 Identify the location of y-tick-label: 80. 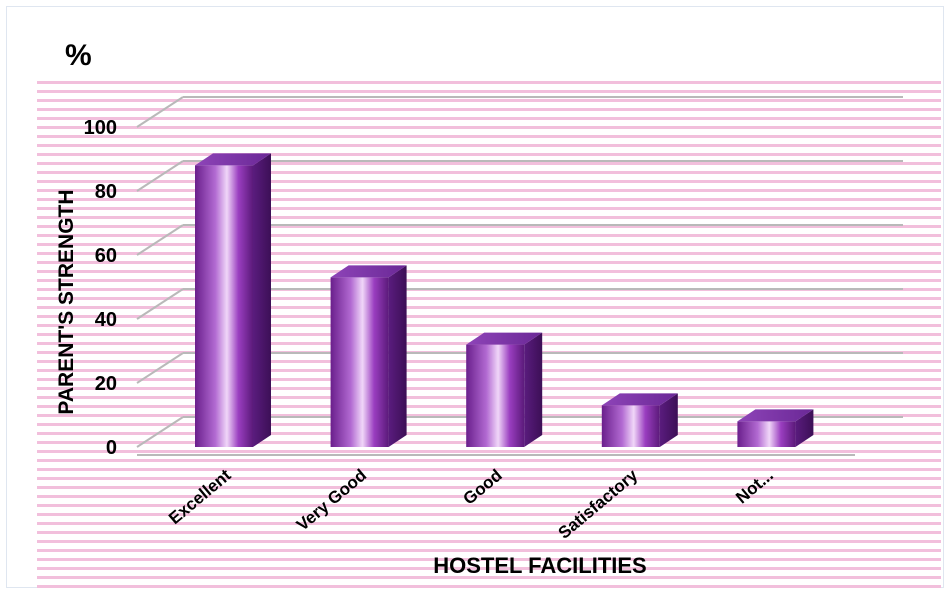
(106, 192).